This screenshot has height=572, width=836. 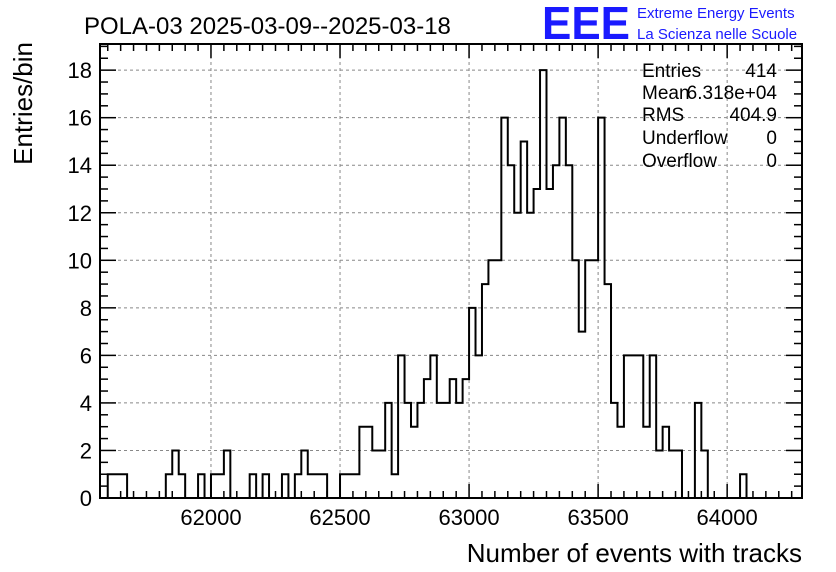 I want to click on y-tick-label-3: 6, so click(x=86, y=355).